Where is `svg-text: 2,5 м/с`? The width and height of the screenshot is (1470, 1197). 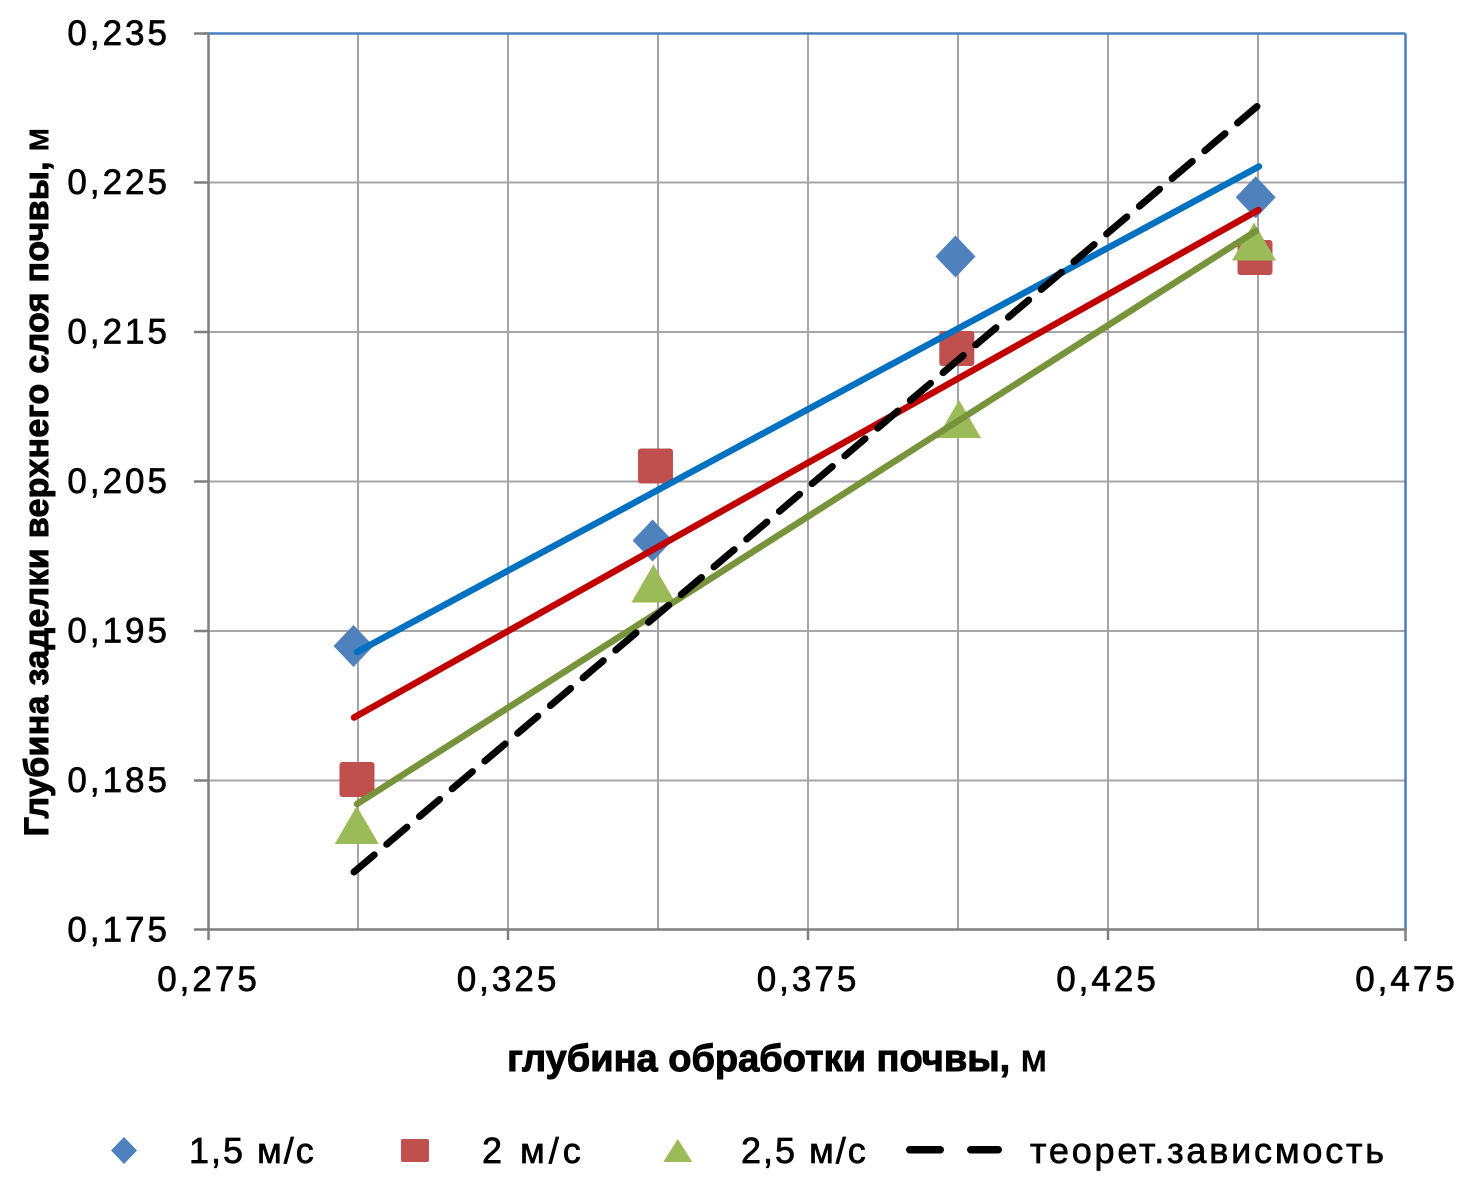 svg-text: 2,5 м/с is located at coordinates (804, 1150).